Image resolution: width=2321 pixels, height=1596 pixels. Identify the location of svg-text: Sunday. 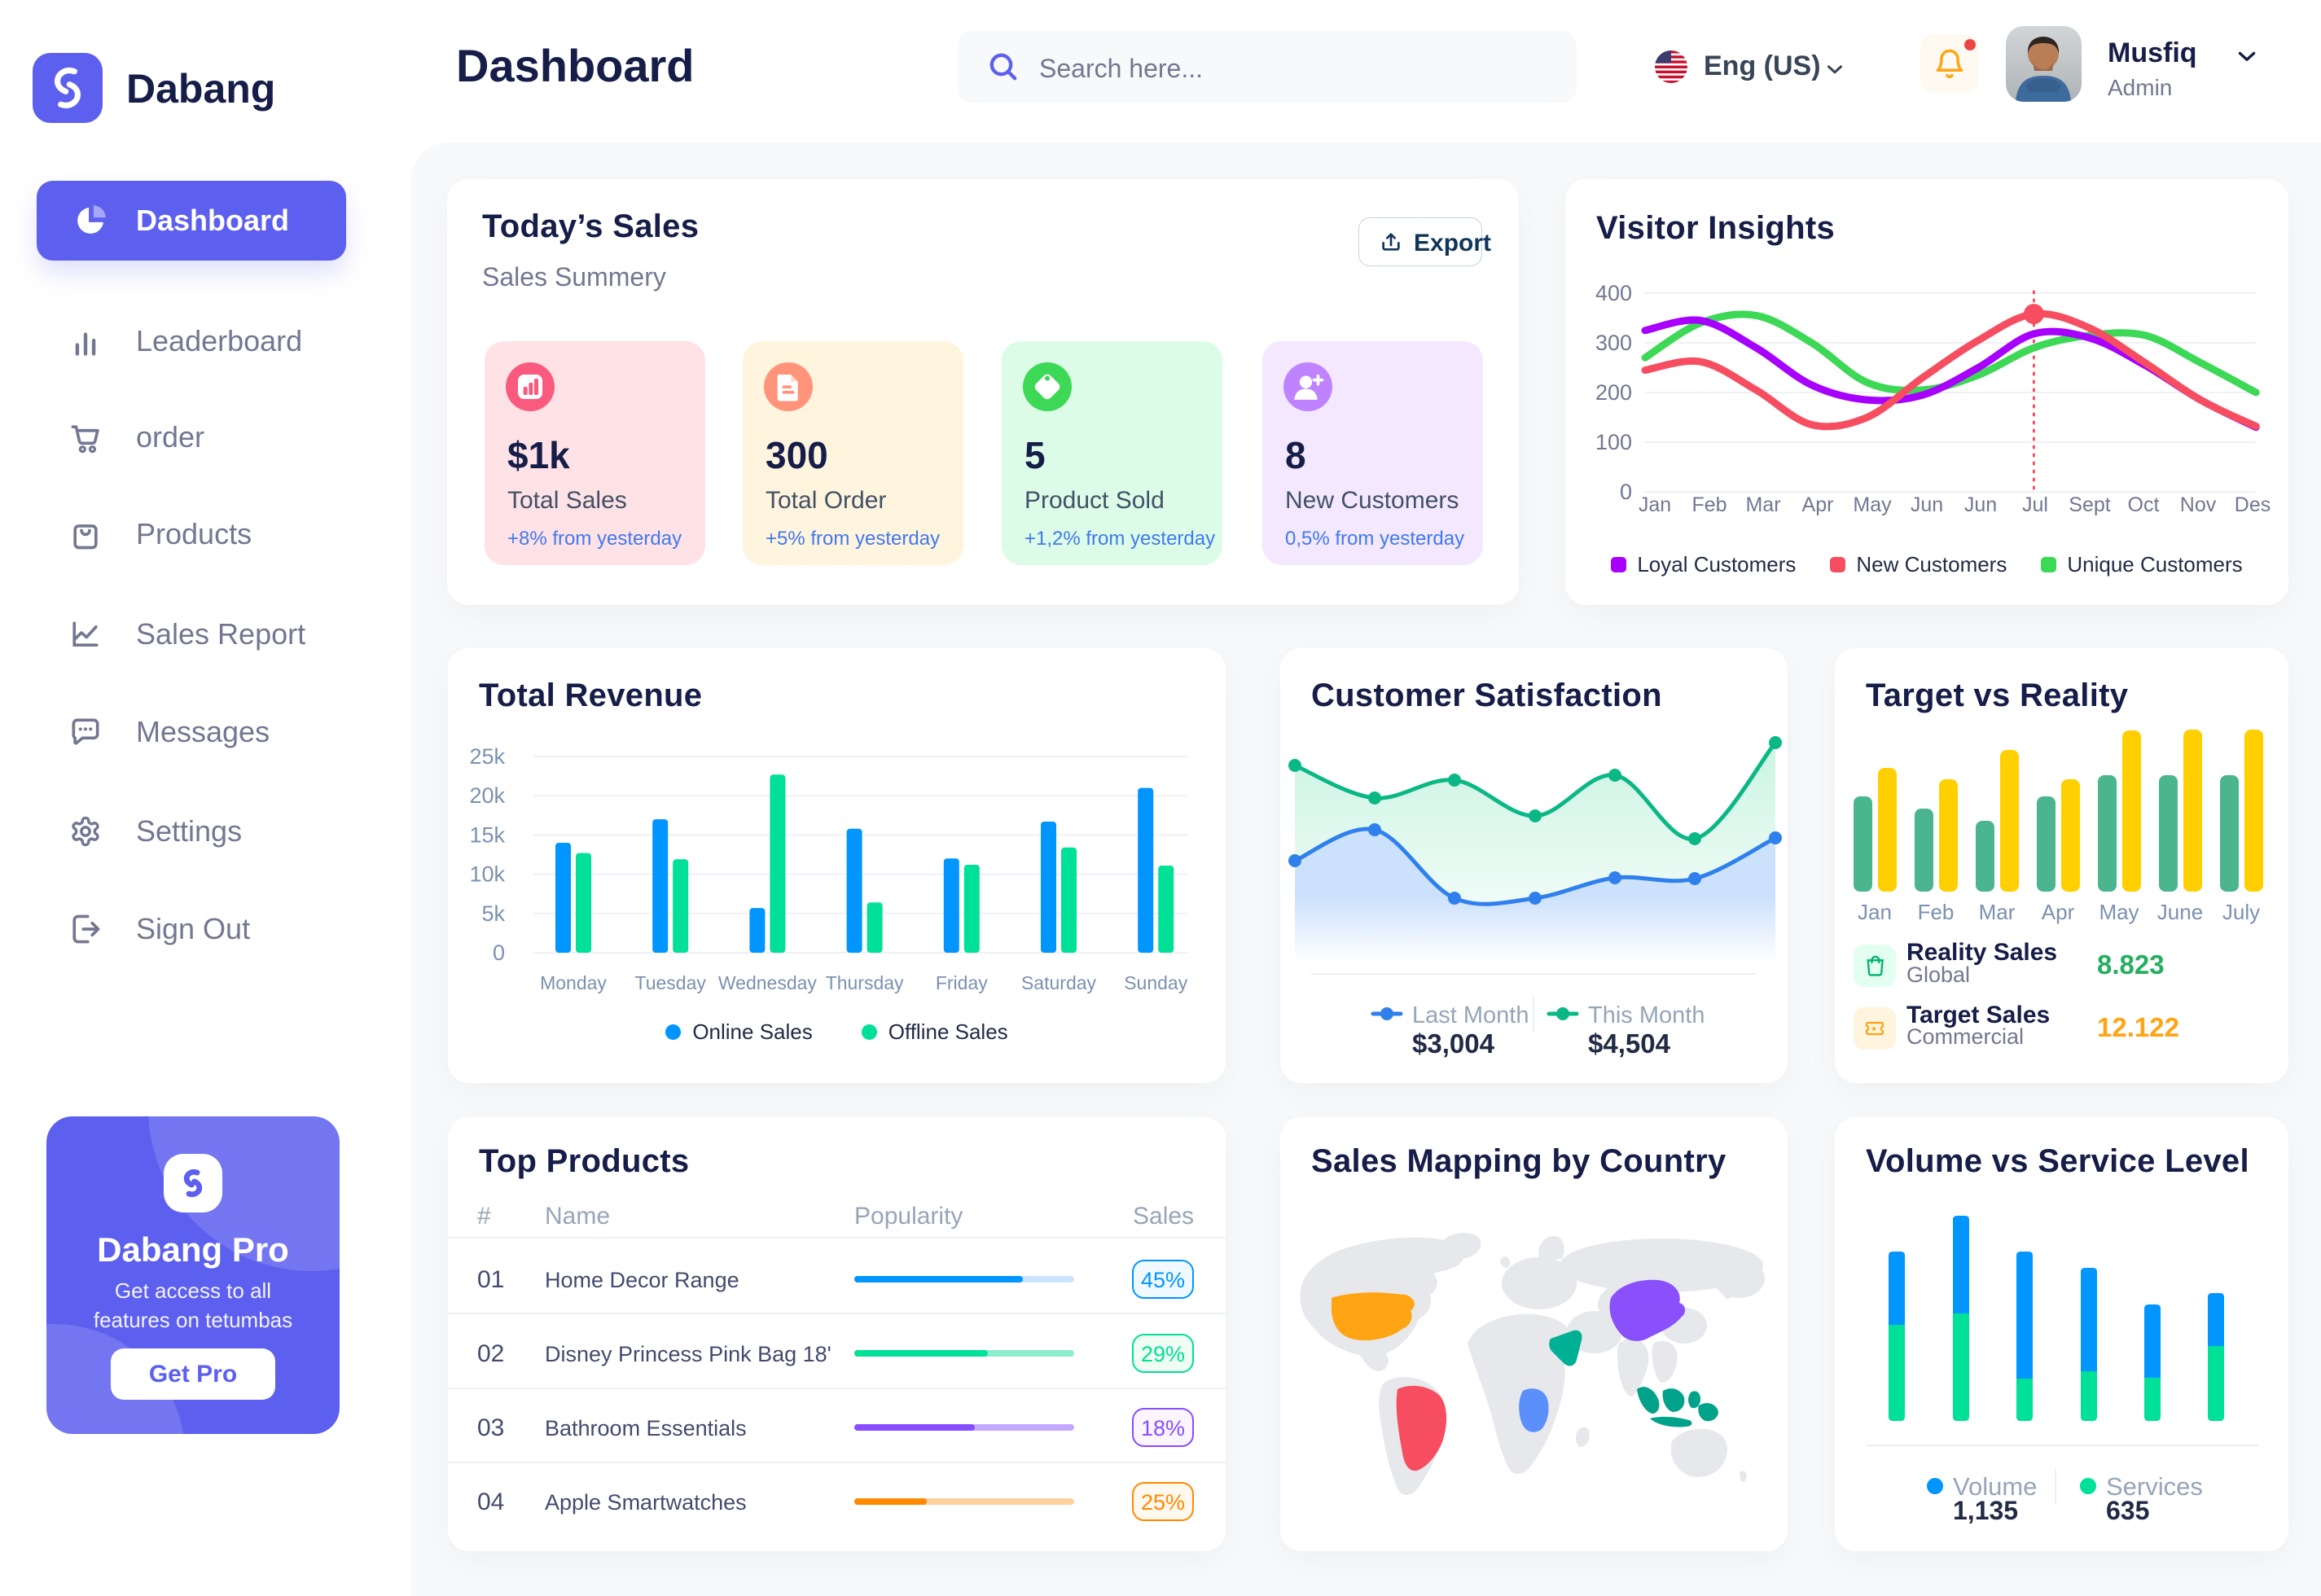
(1156, 982).